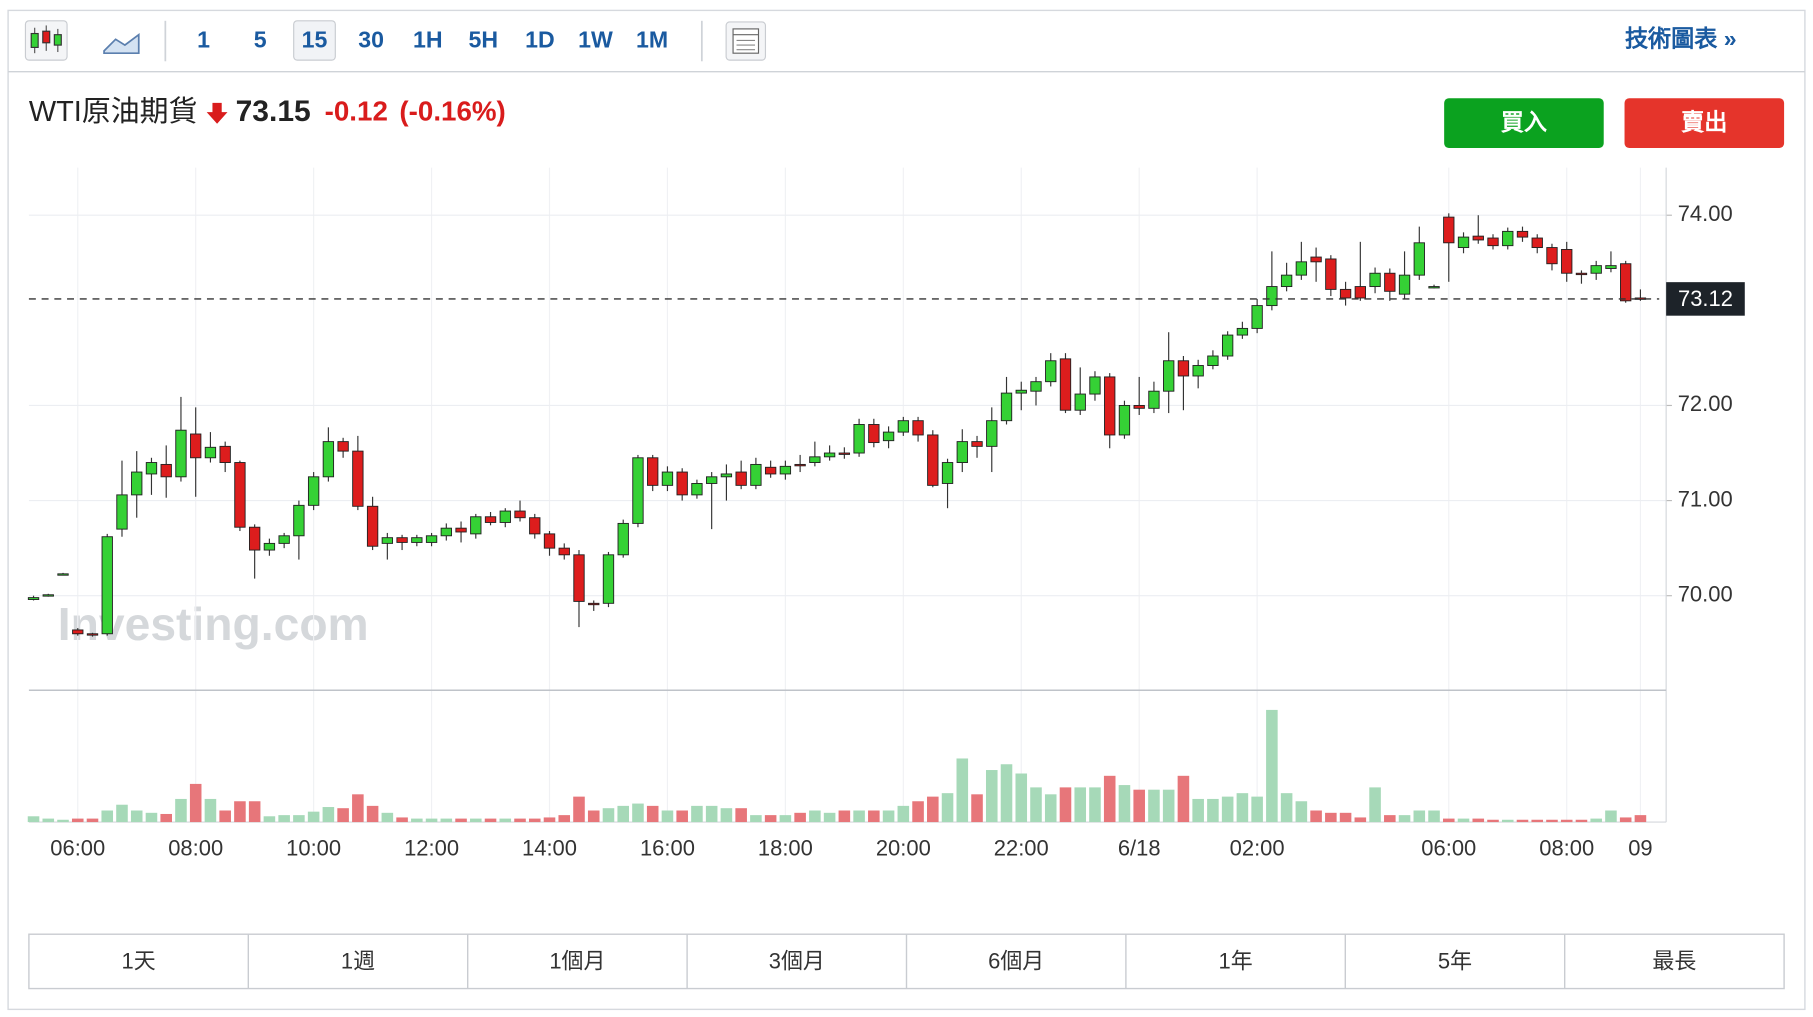  I want to click on range-button: 6個月, so click(975, 961).